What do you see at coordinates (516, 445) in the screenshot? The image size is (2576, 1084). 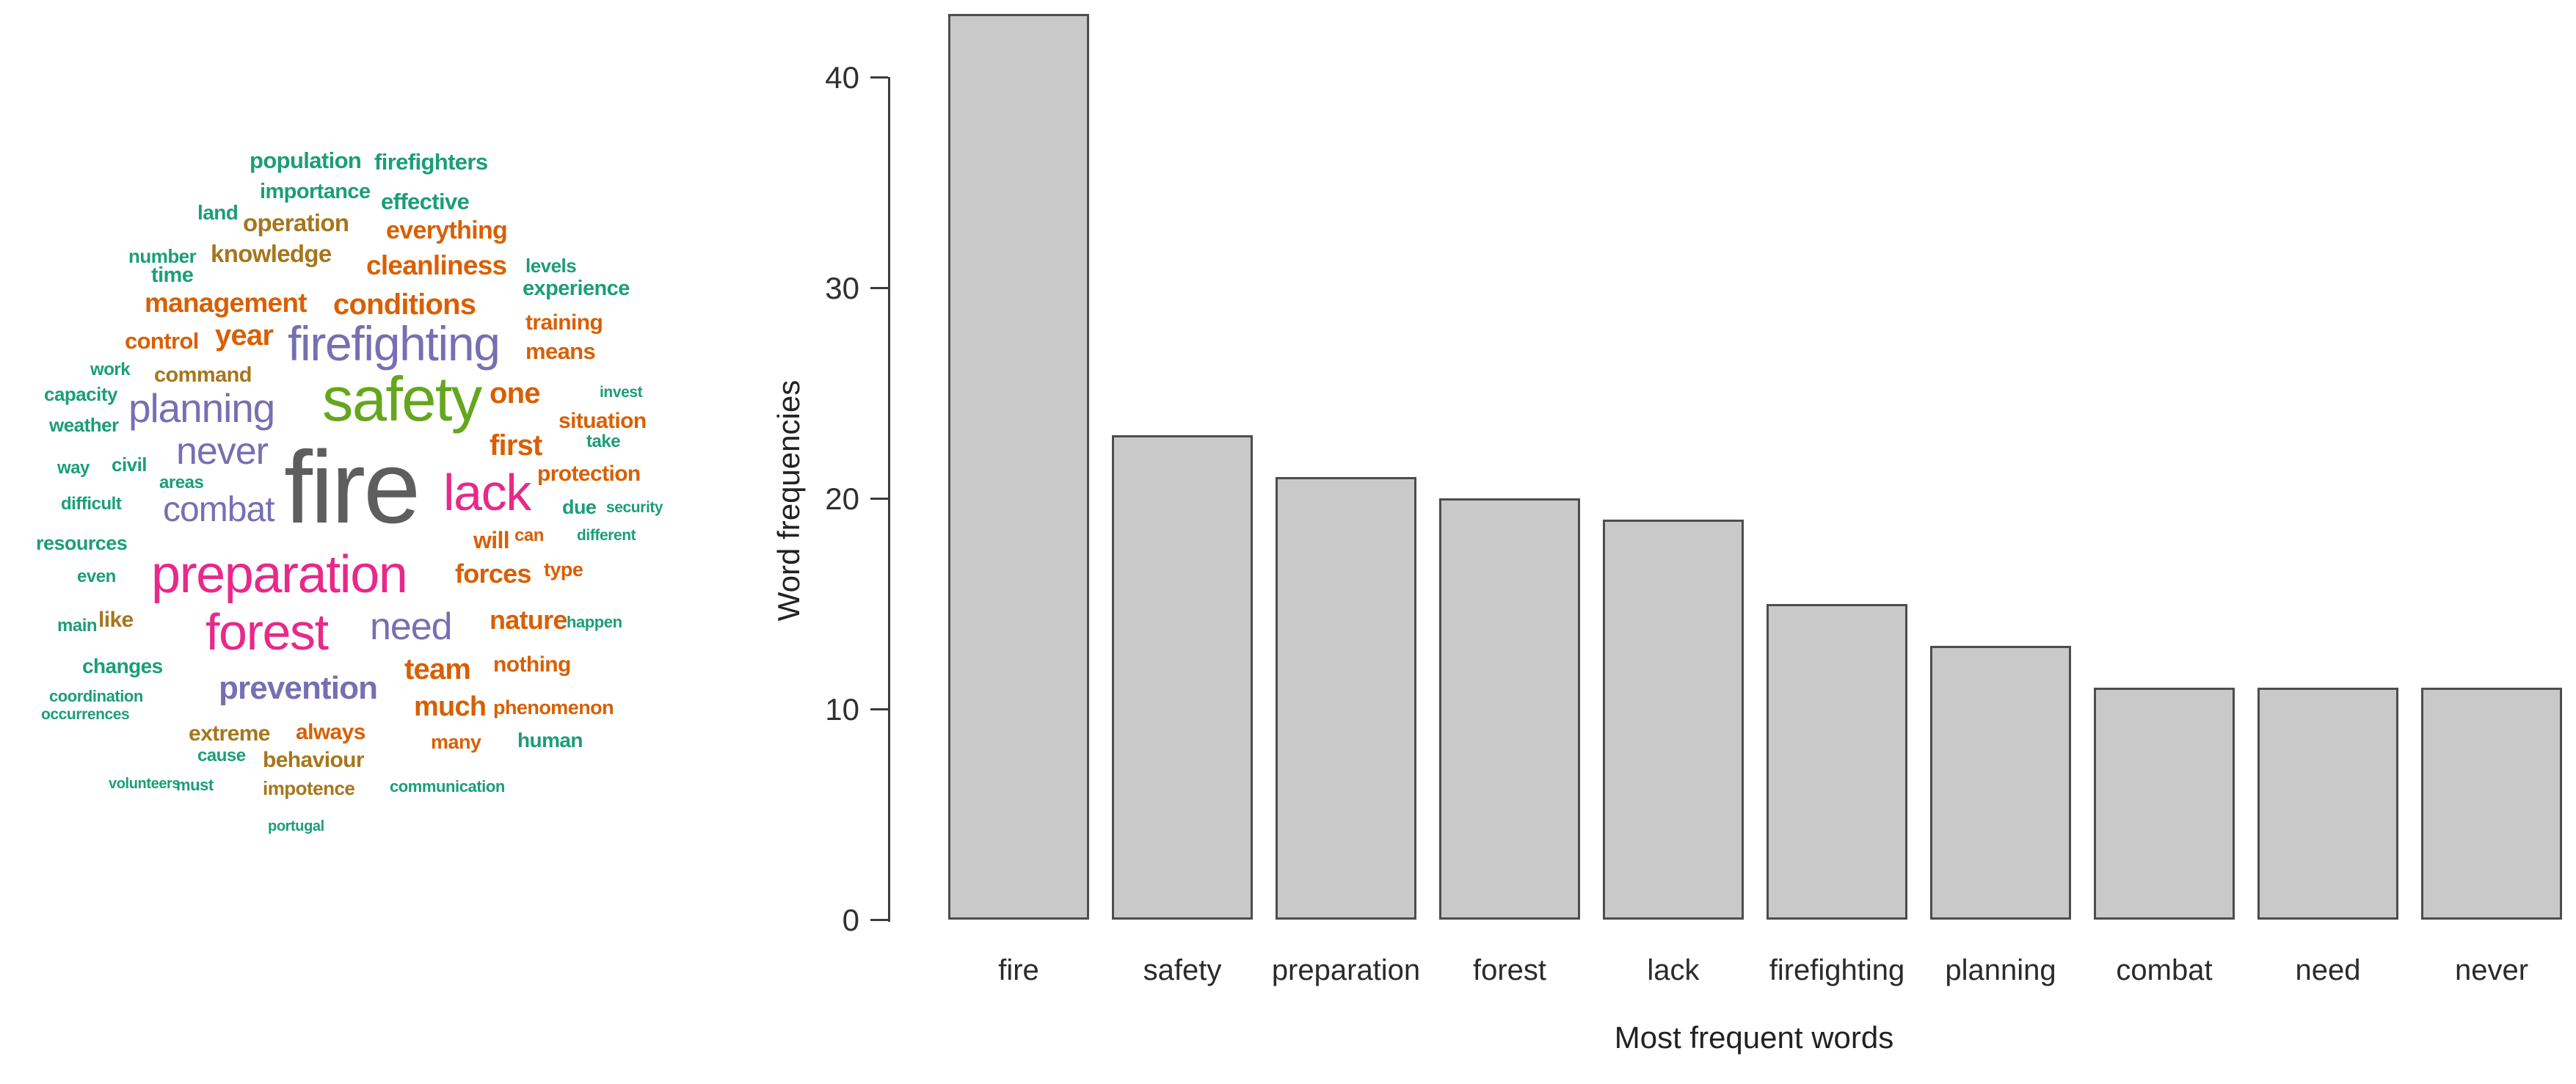 I see `wordcloud-word: first` at bounding box center [516, 445].